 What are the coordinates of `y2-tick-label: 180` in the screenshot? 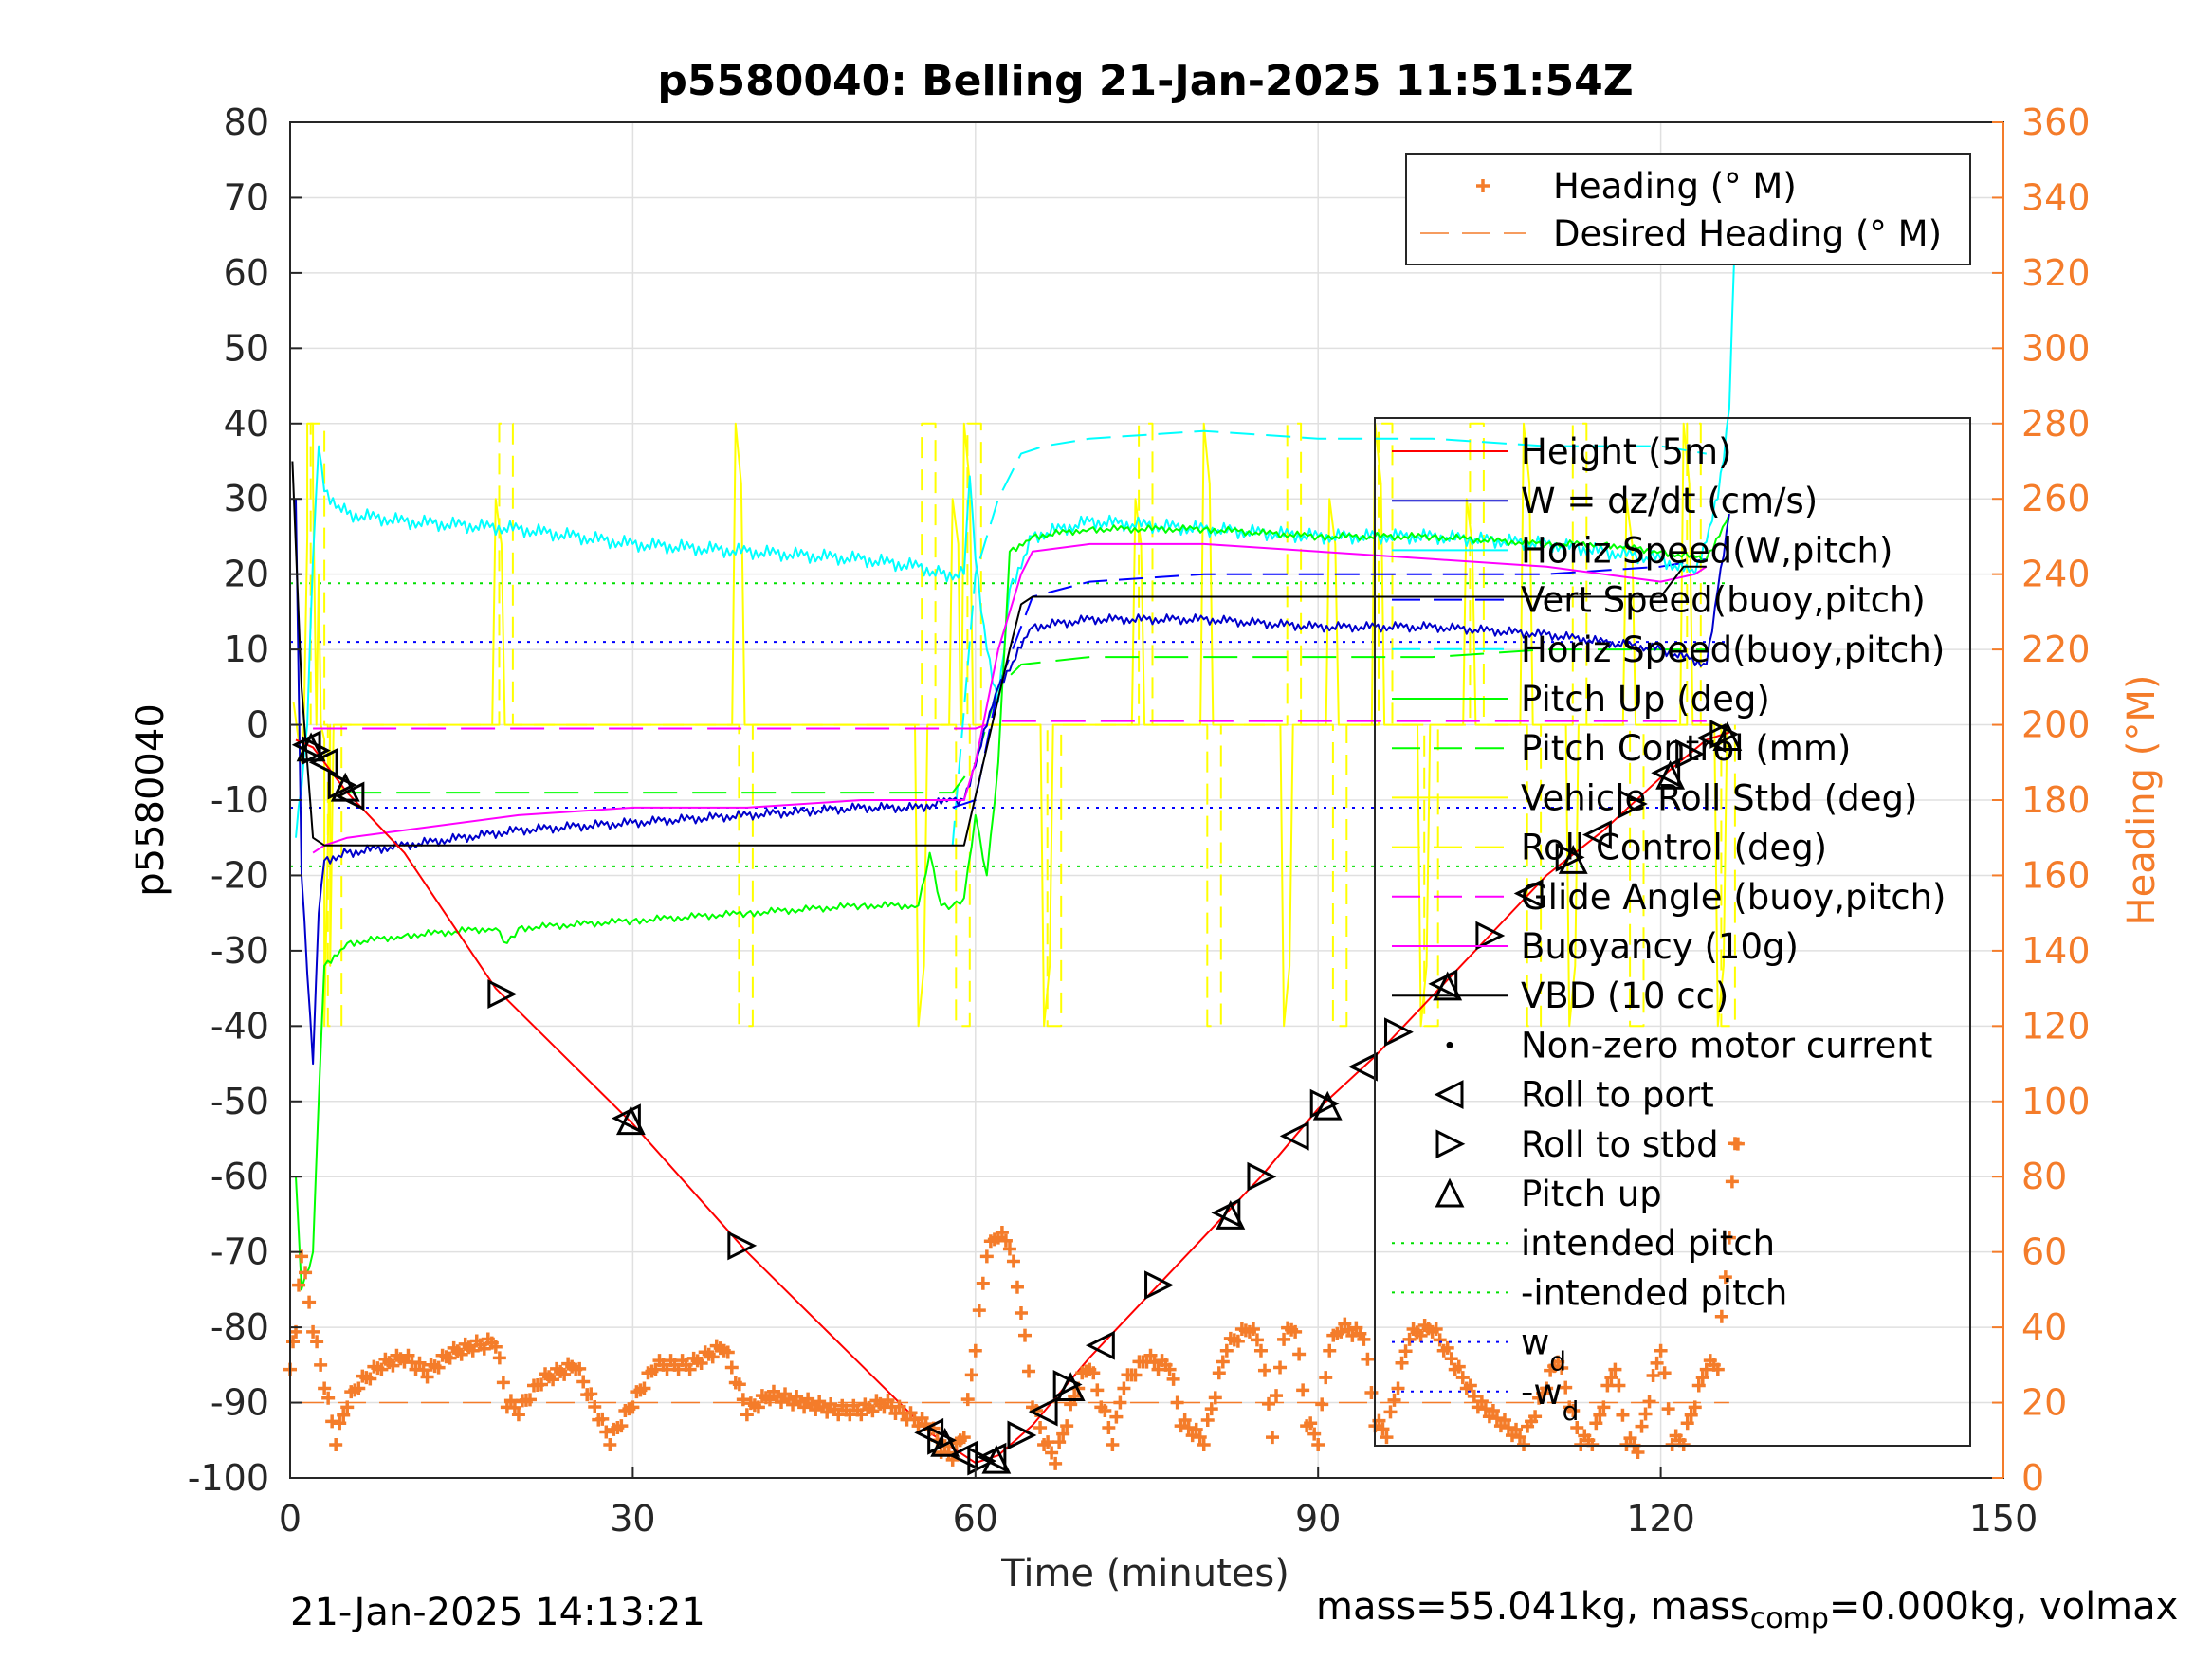 It's located at (2056, 800).